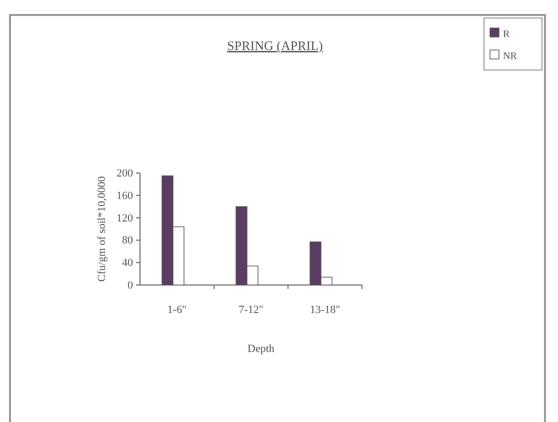 The image size is (558, 422). What do you see at coordinates (128, 240) in the screenshot?
I see `y-tick-label: 80` at bounding box center [128, 240].